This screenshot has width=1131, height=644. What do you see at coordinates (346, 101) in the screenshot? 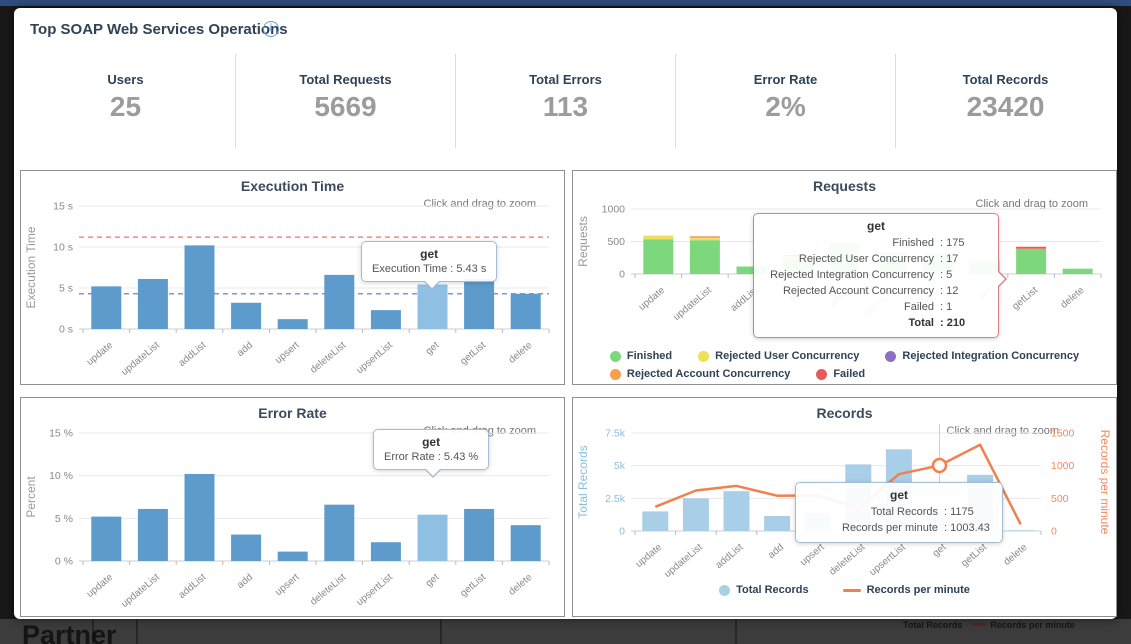
I see `kpi-total-requests: Total Requests 5669` at bounding box center [346, 101].